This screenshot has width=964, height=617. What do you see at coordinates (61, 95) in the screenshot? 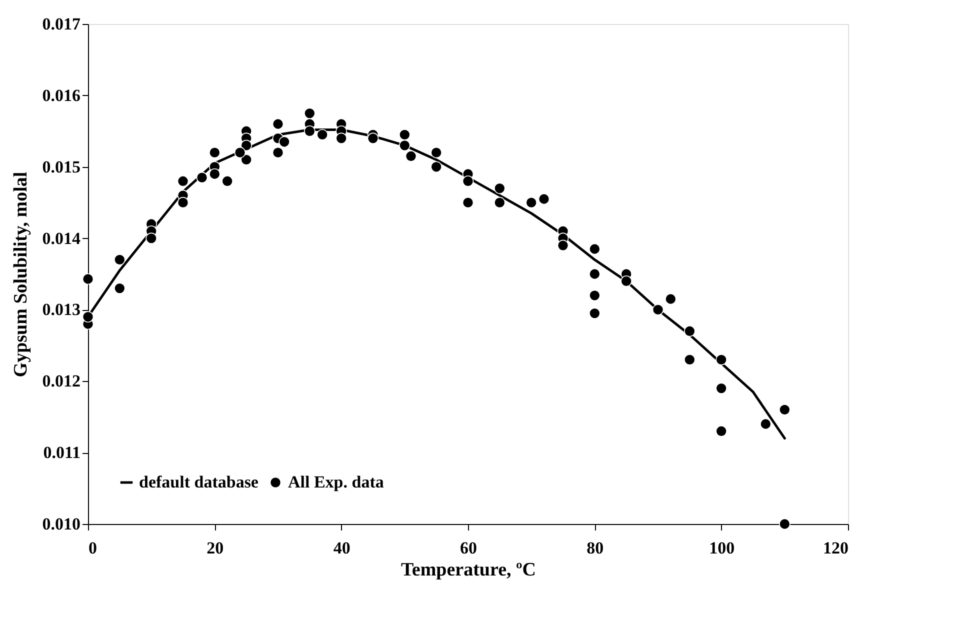
I see `y-tick-label: 0.016` at bounding box center [61, 95].